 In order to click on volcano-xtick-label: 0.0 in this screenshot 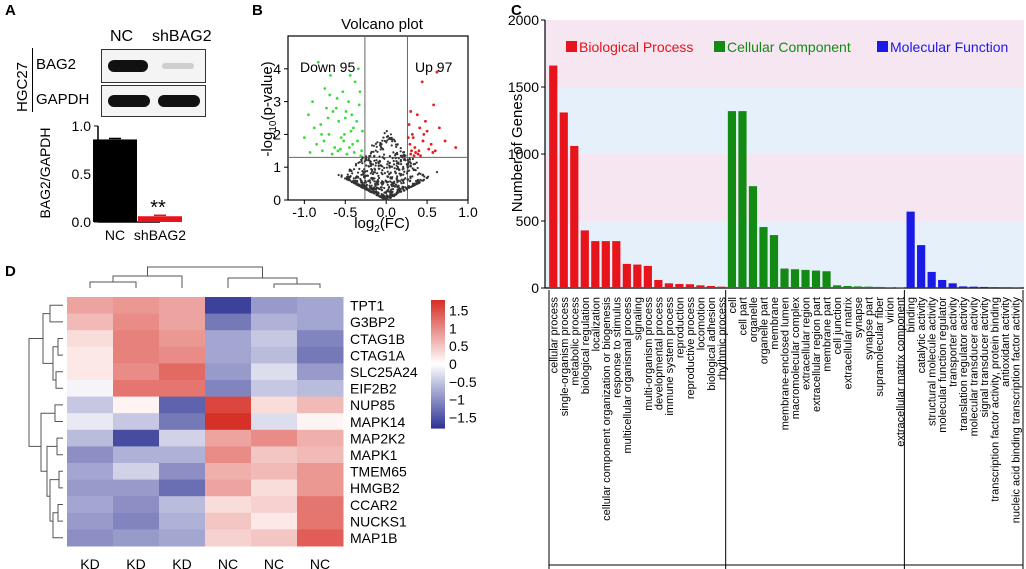, I will do `click(386, 212)`.